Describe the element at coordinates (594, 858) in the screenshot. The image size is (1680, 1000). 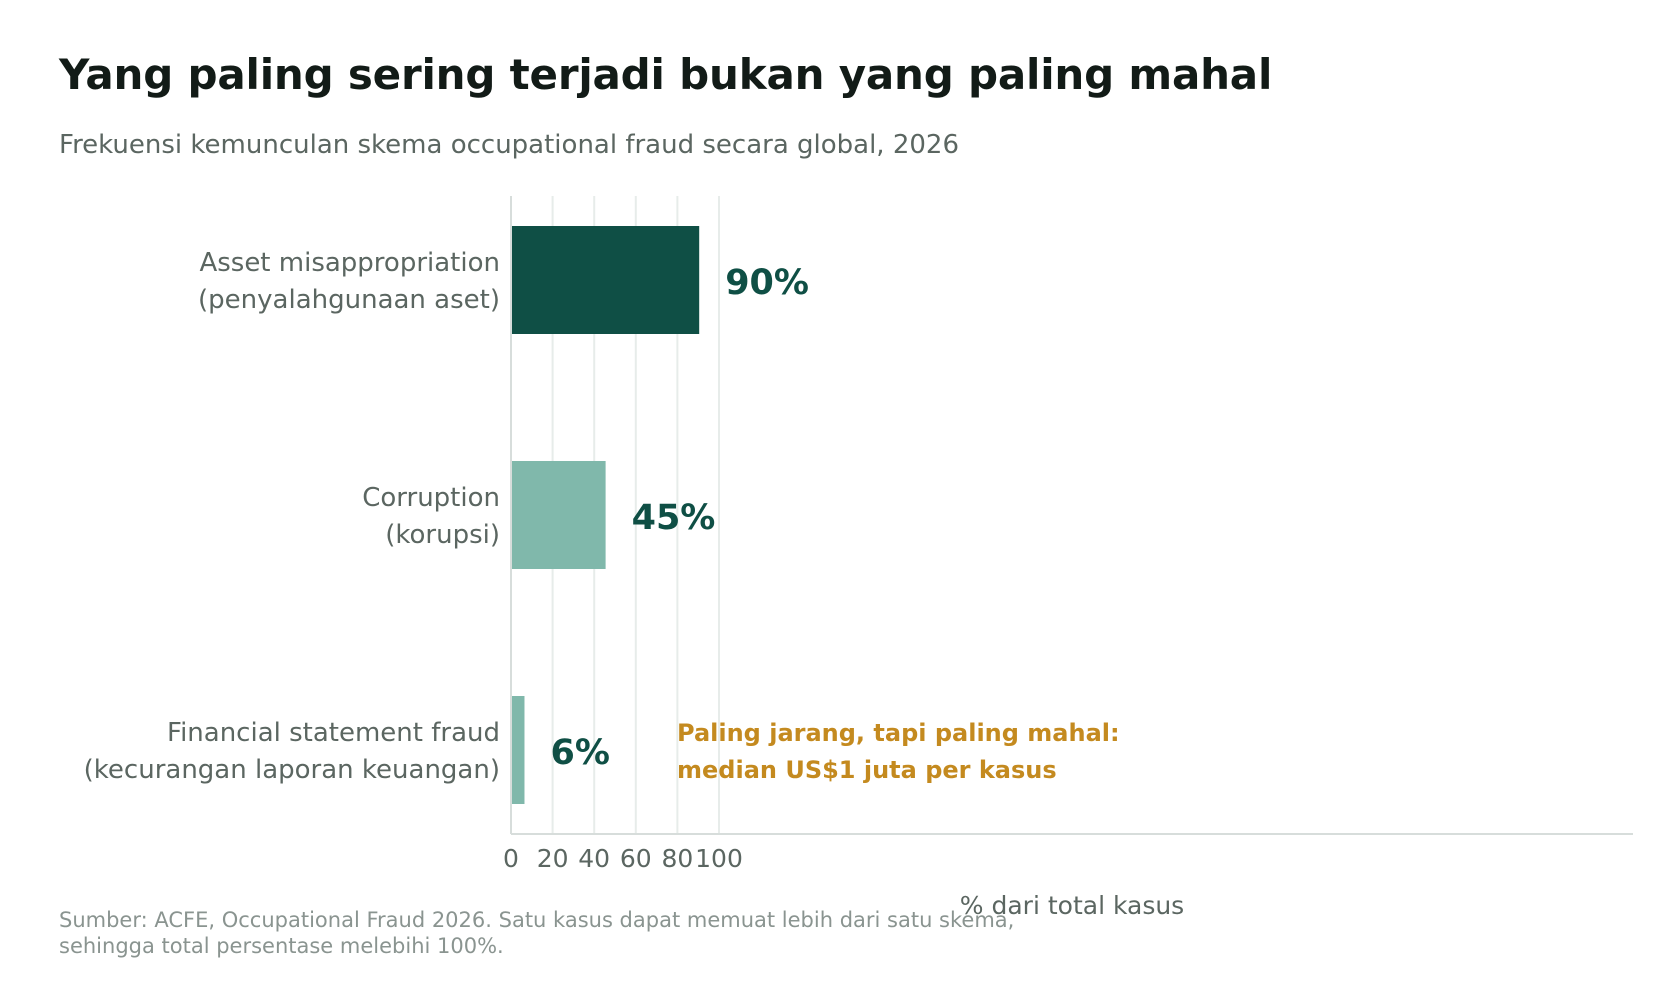
I see `x-tick-label: 40` at that location.